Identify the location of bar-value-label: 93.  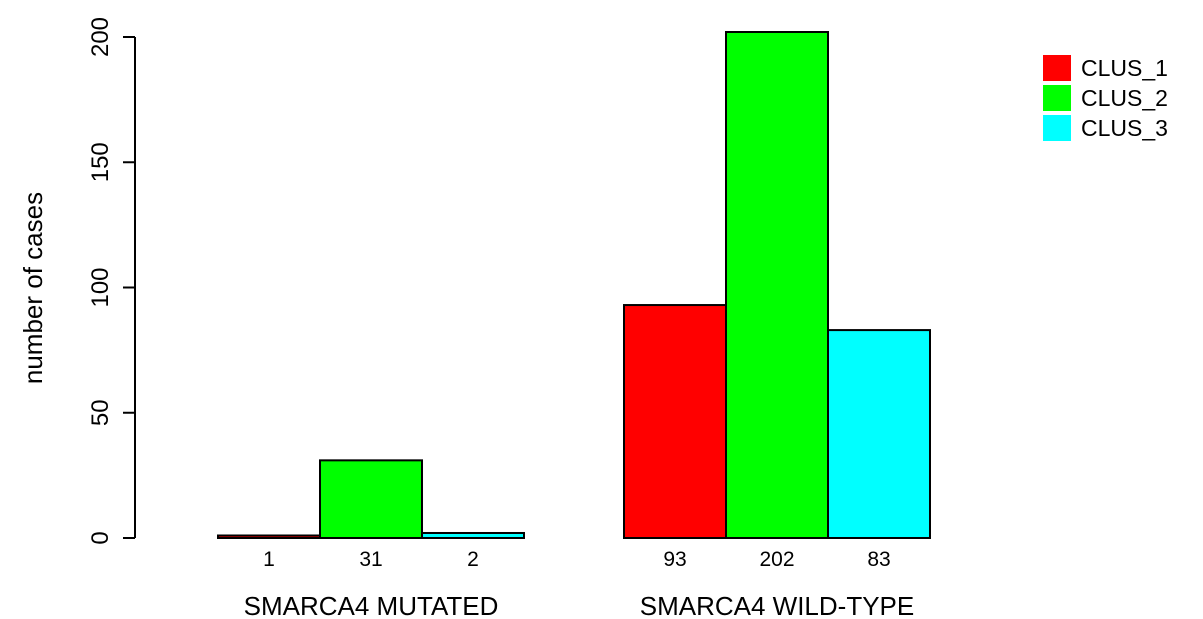
(674, 559).